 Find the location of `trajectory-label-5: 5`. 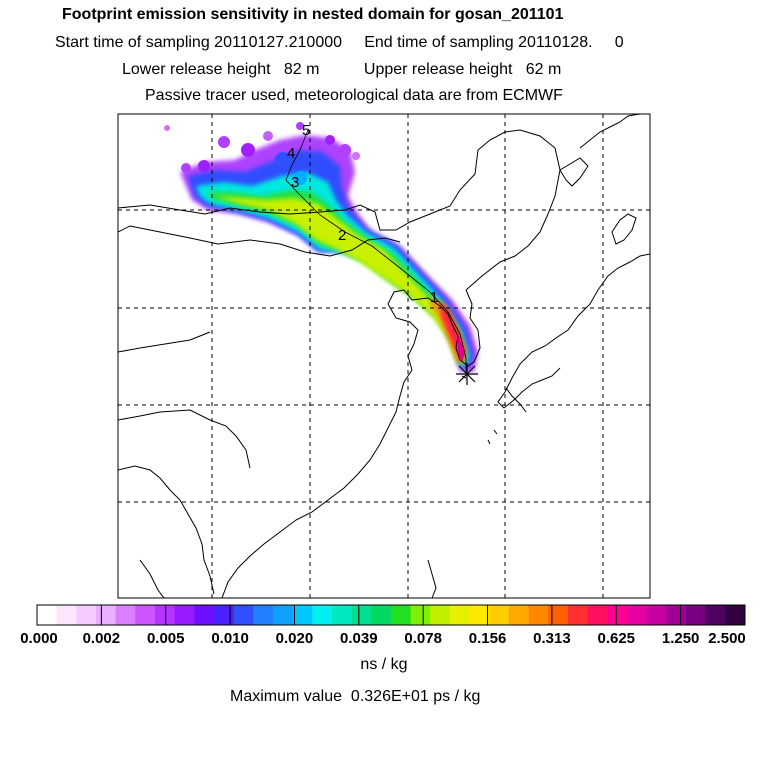

trajectory-label-5: 5 is located at coordinates (306, 130).